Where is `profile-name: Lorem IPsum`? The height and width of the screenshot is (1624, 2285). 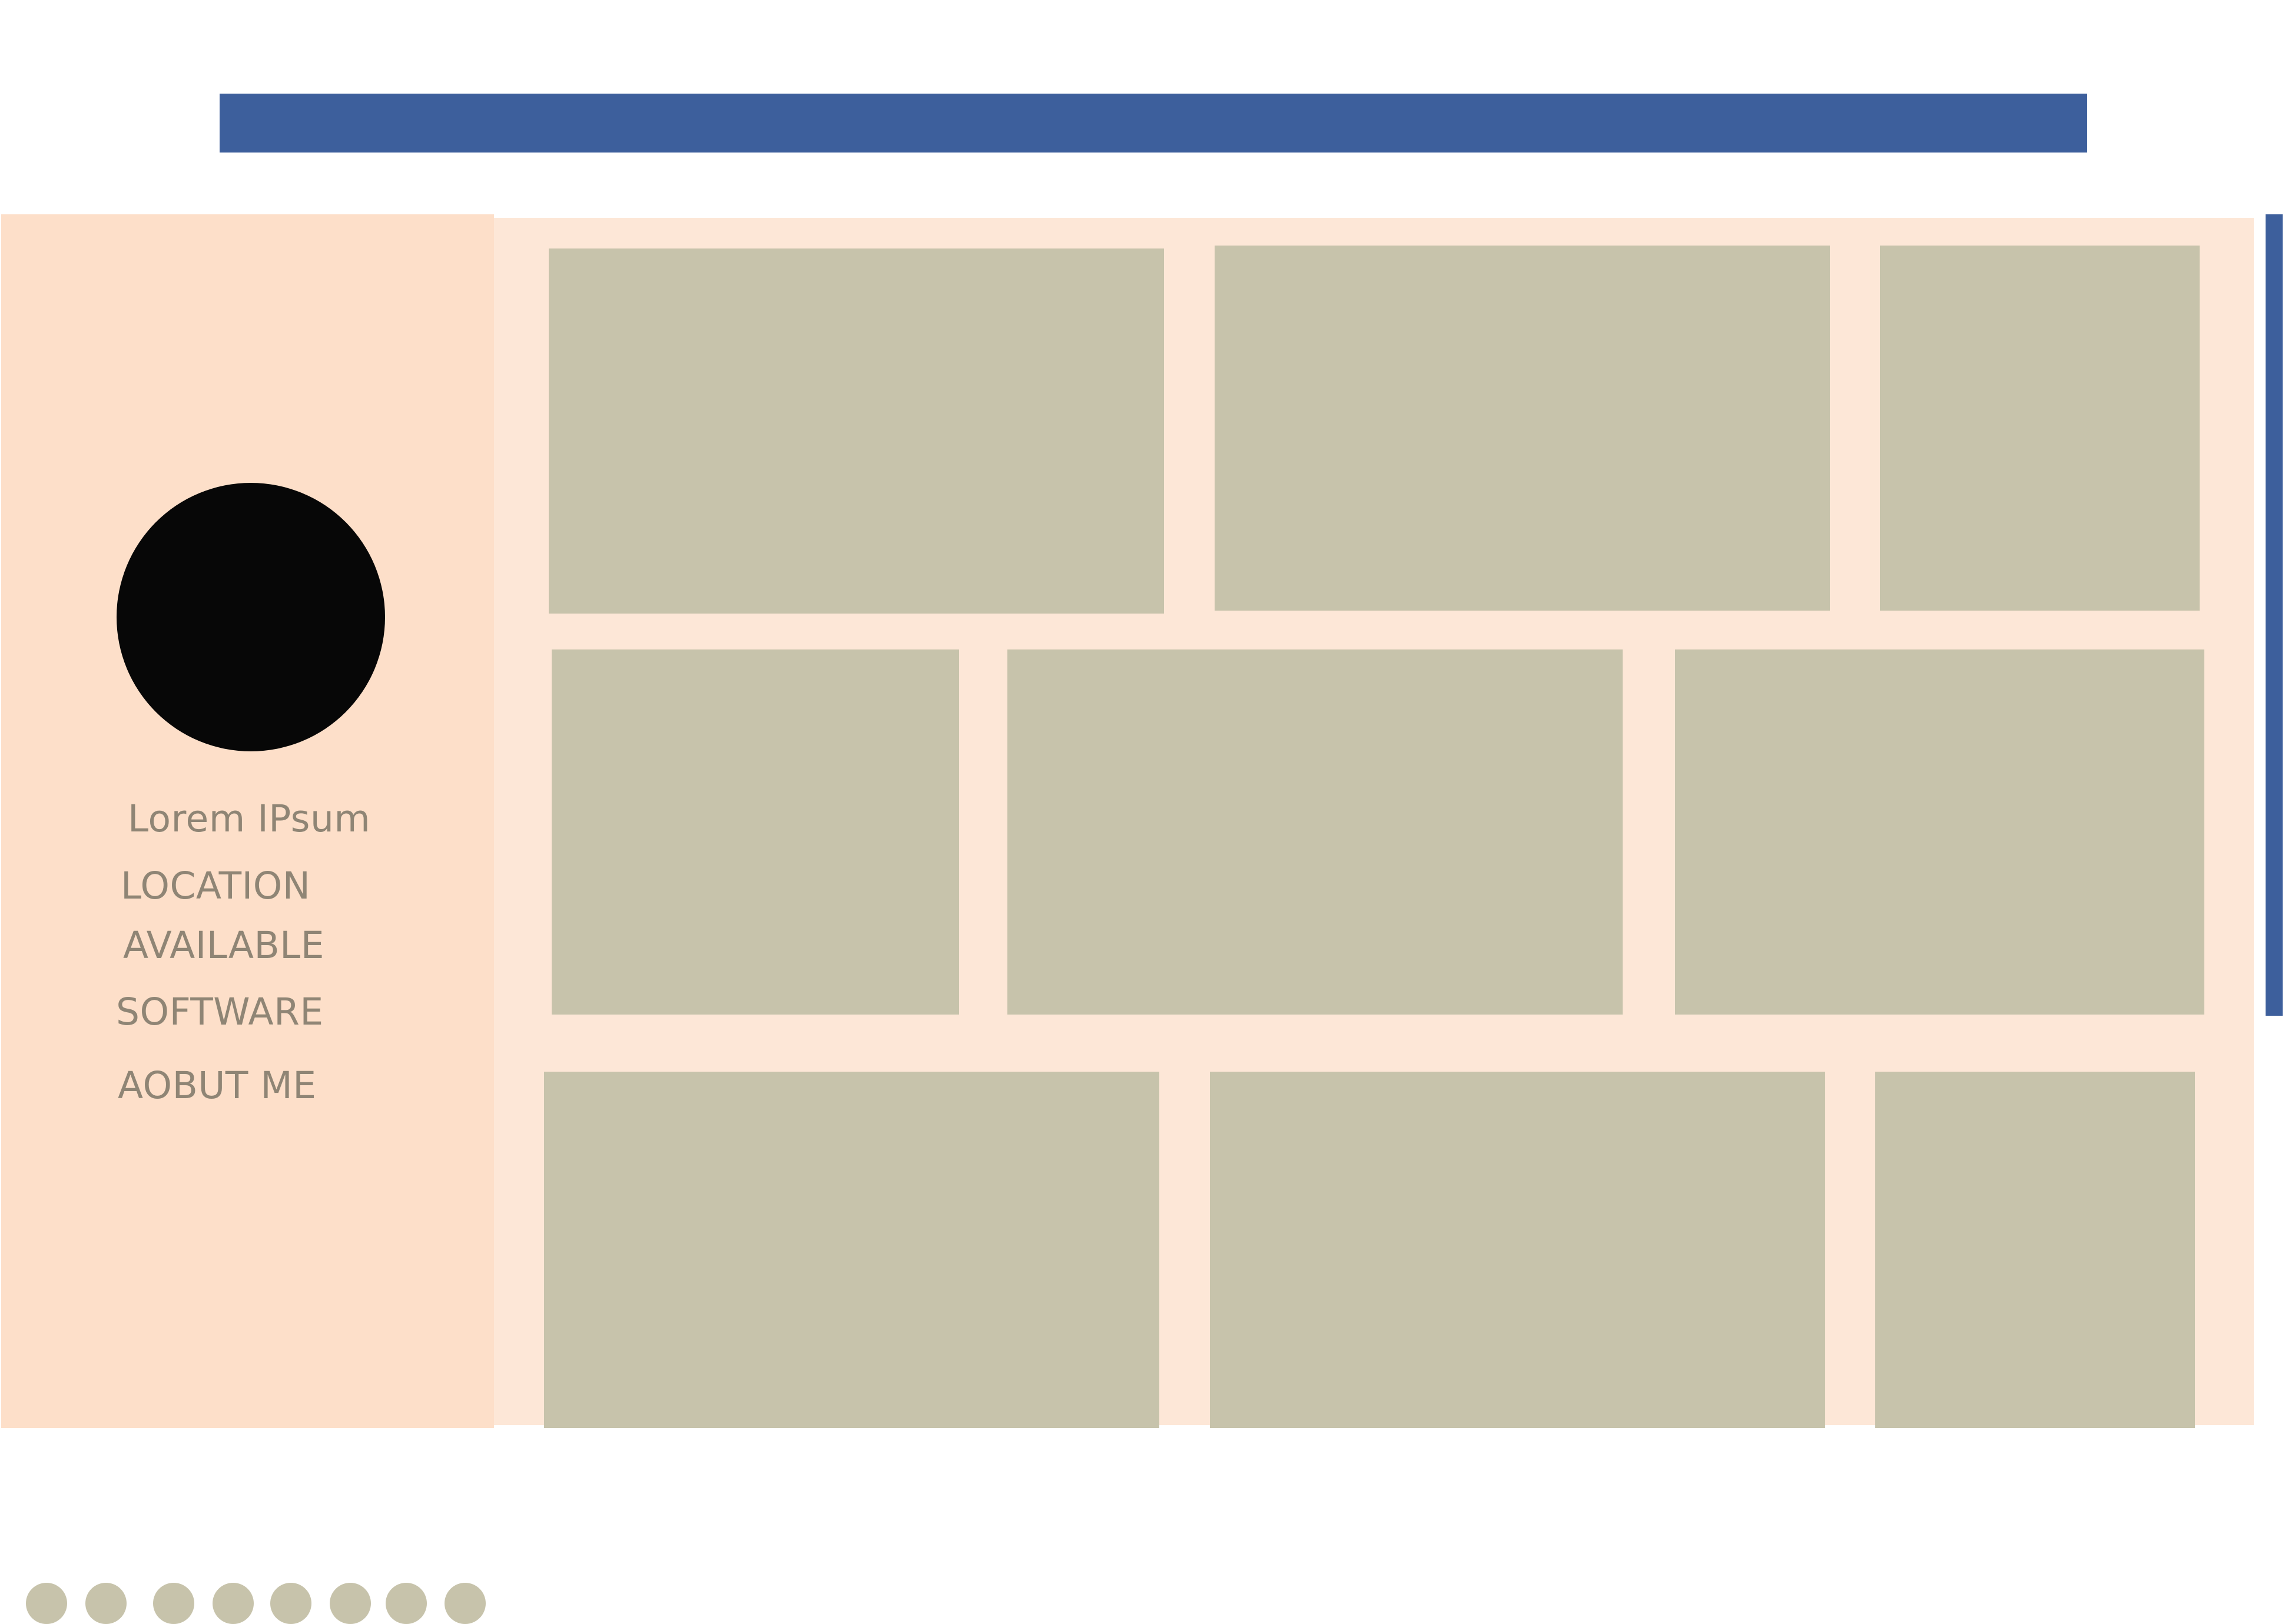 profile-name: Lorem IPsum is located at coordinates (249, 818).